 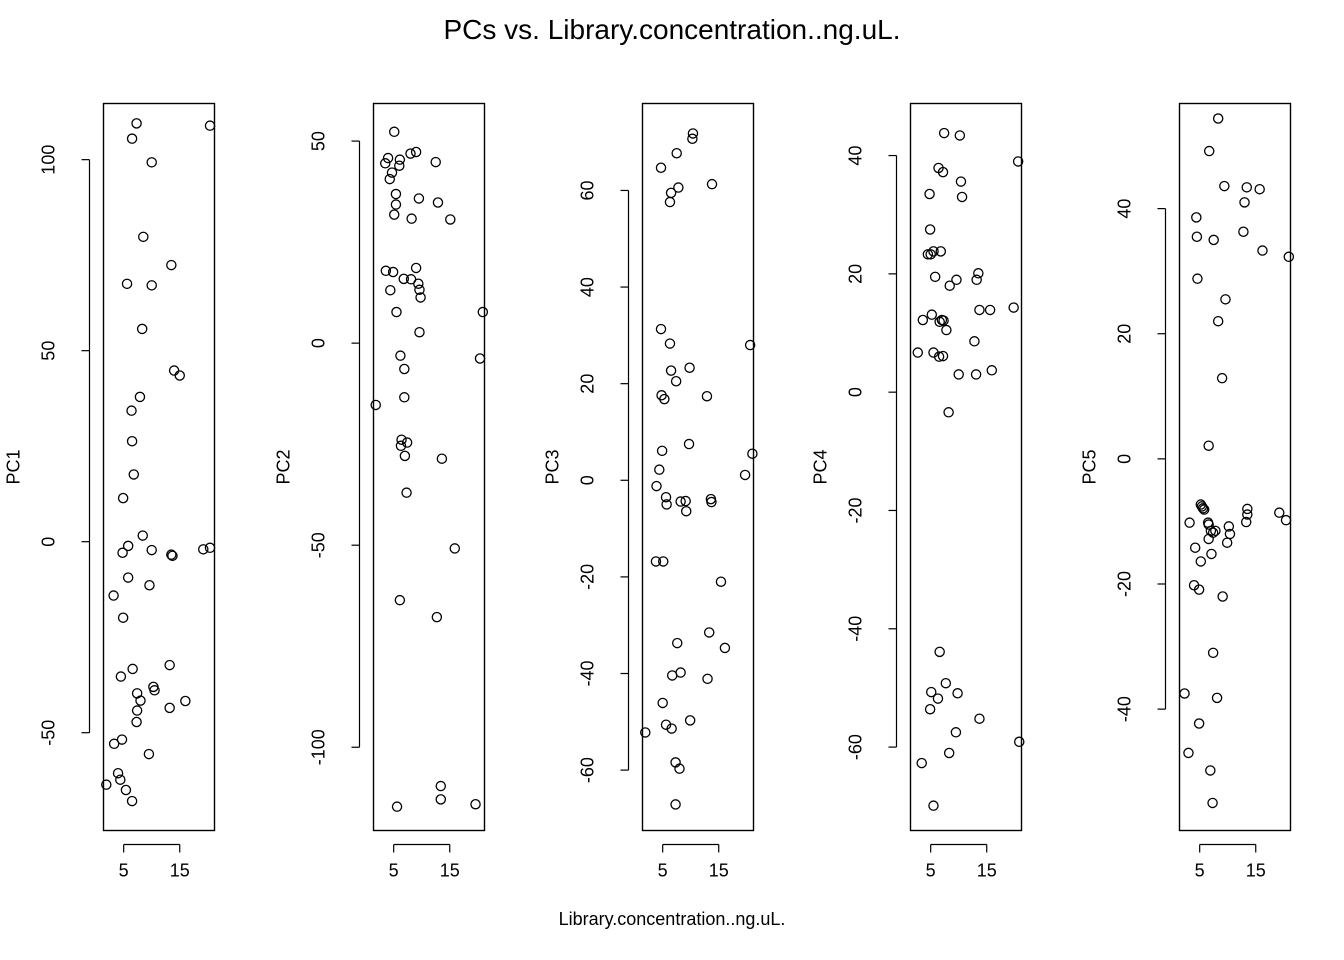 I want to click on y-tick-label: 40, so click(x=588, y=287).